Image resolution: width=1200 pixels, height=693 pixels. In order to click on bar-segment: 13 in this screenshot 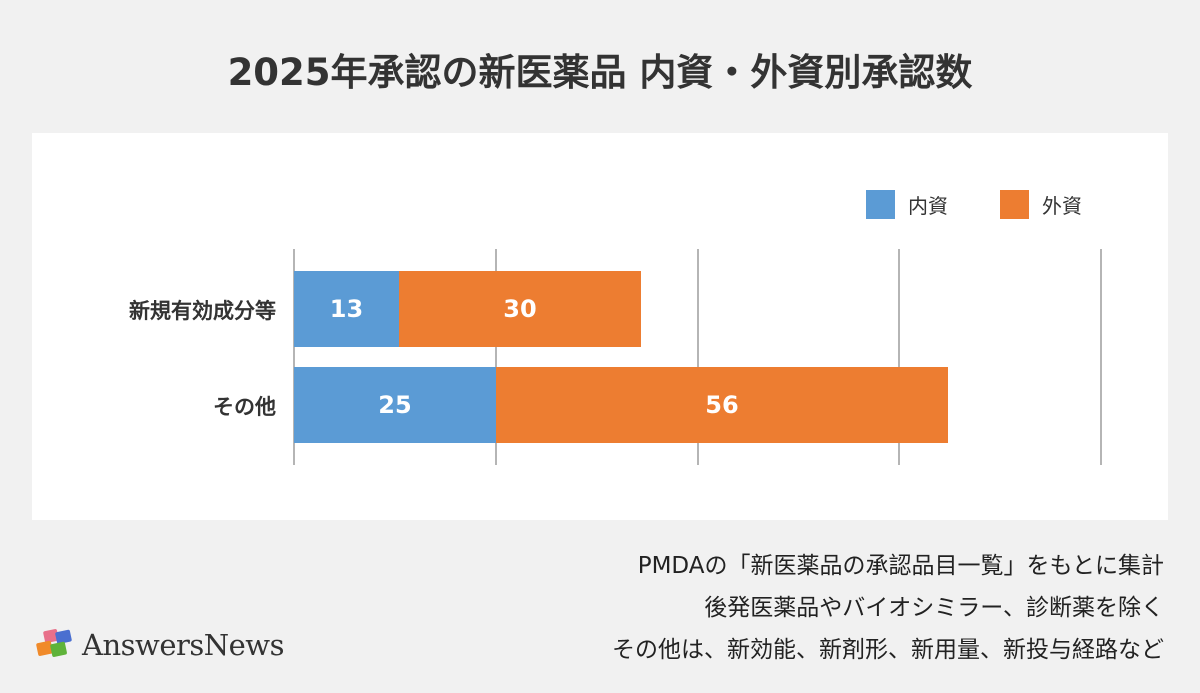, I will do `click(346, 309)`.